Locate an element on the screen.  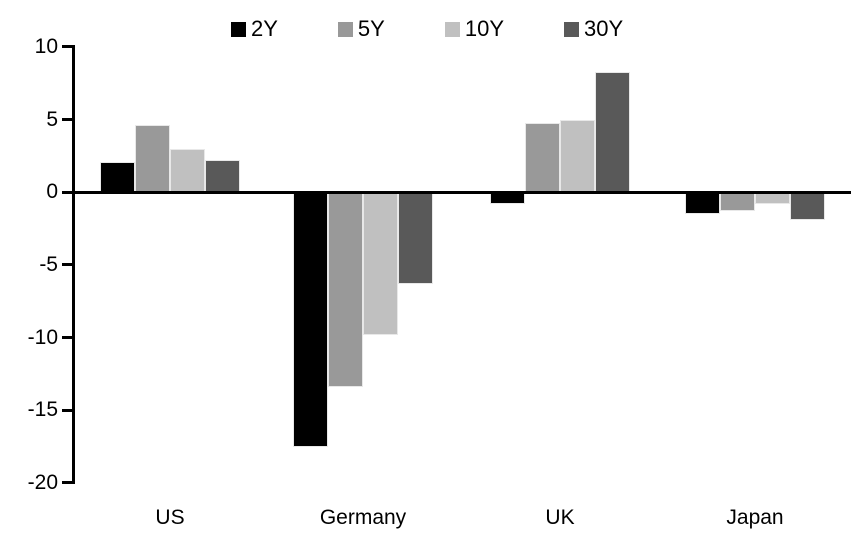
legend-swatch-2y is located at coordinates (238, 29).